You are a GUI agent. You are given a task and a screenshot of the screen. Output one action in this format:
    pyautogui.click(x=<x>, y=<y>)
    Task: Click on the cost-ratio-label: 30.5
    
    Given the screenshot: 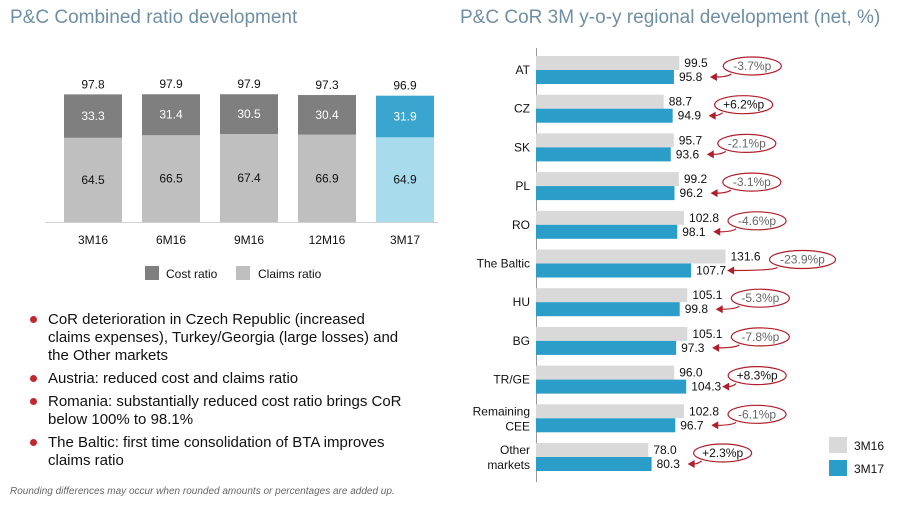 What is the action you would take?
    pyautogui.click(x=249, y=114)
    